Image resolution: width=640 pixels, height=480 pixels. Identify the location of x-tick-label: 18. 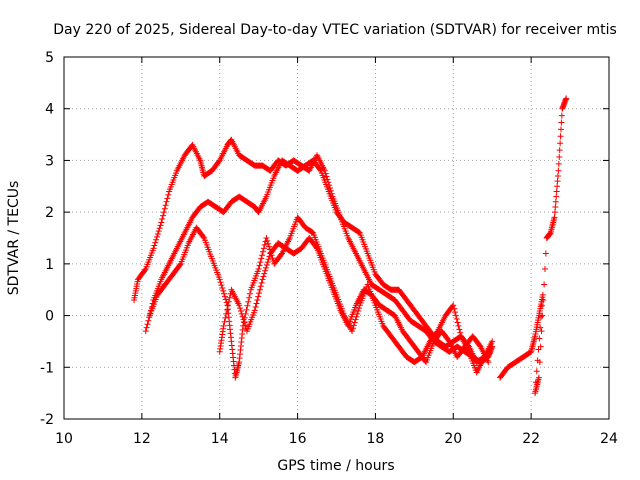
(376, 439).